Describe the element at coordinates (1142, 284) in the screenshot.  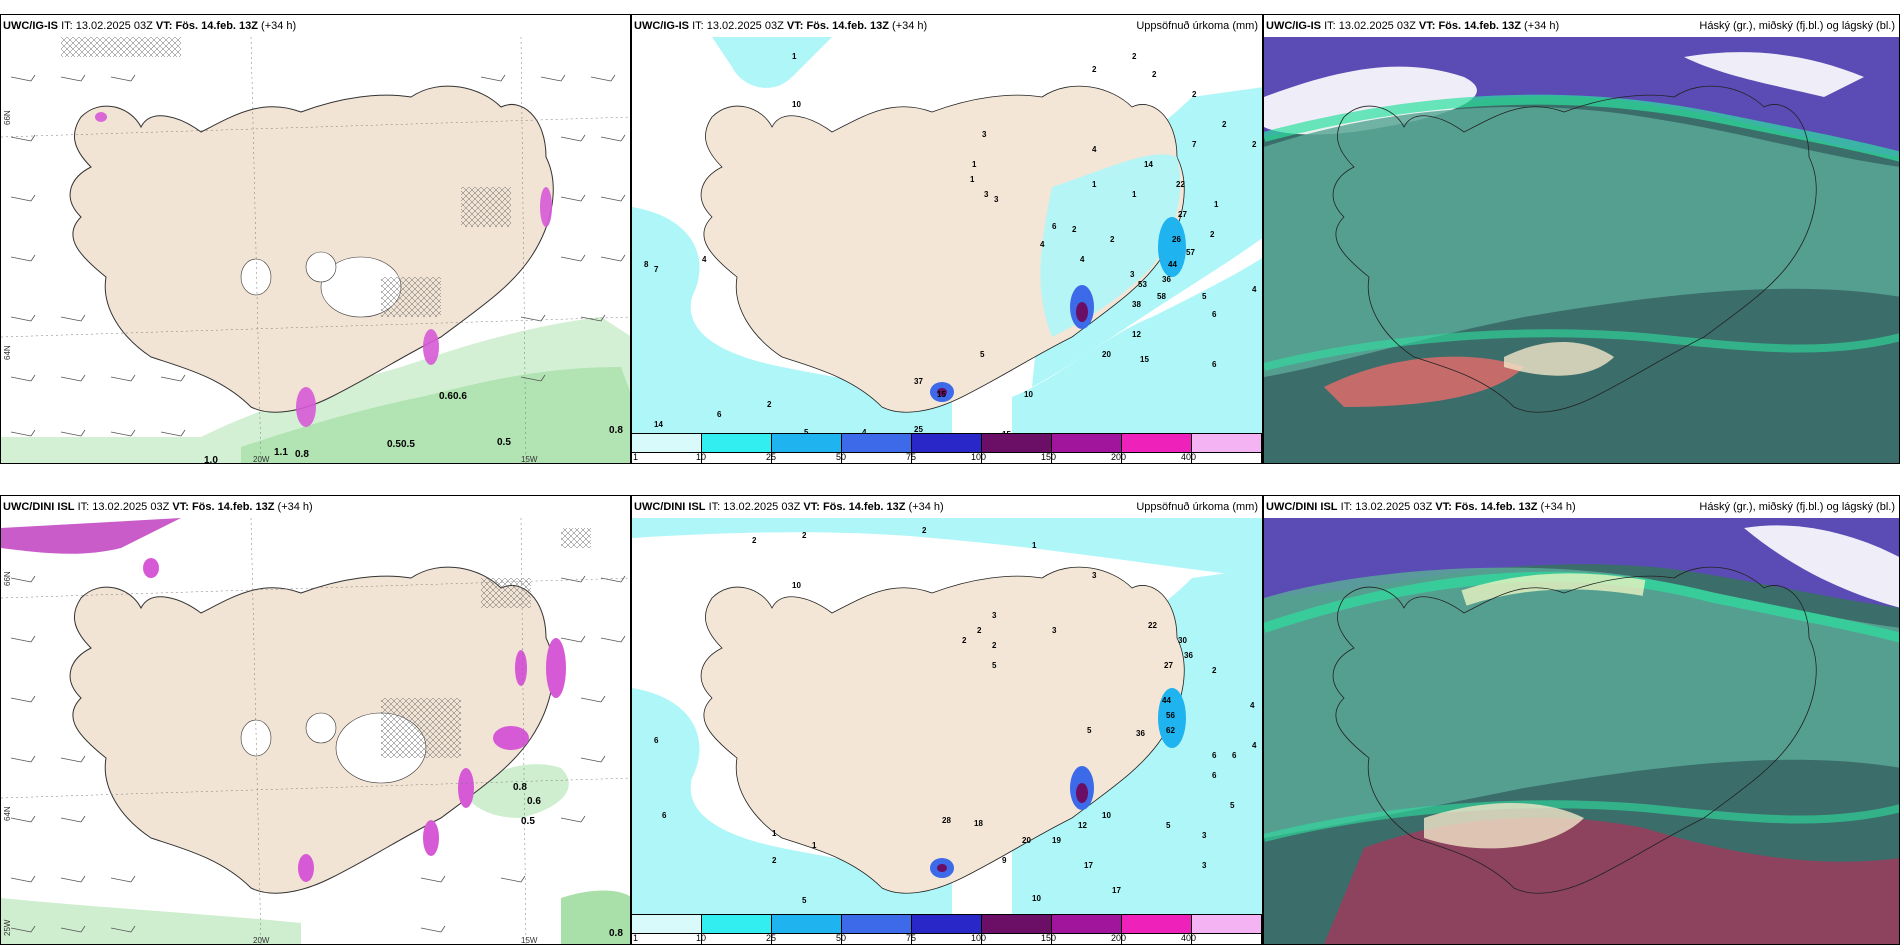
I see `precip-value: 53` at that location.